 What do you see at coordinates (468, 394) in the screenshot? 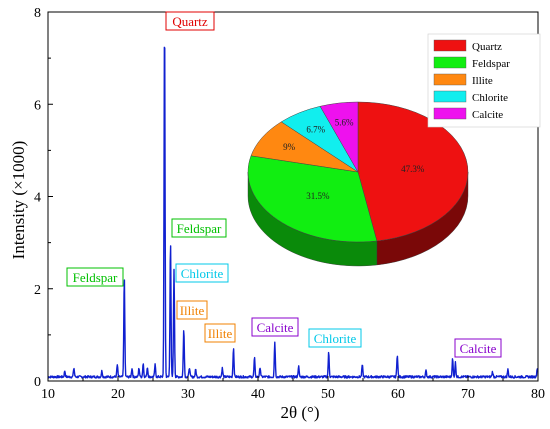
I see `x-tick-label: 70` at bounding box center [468, 394].